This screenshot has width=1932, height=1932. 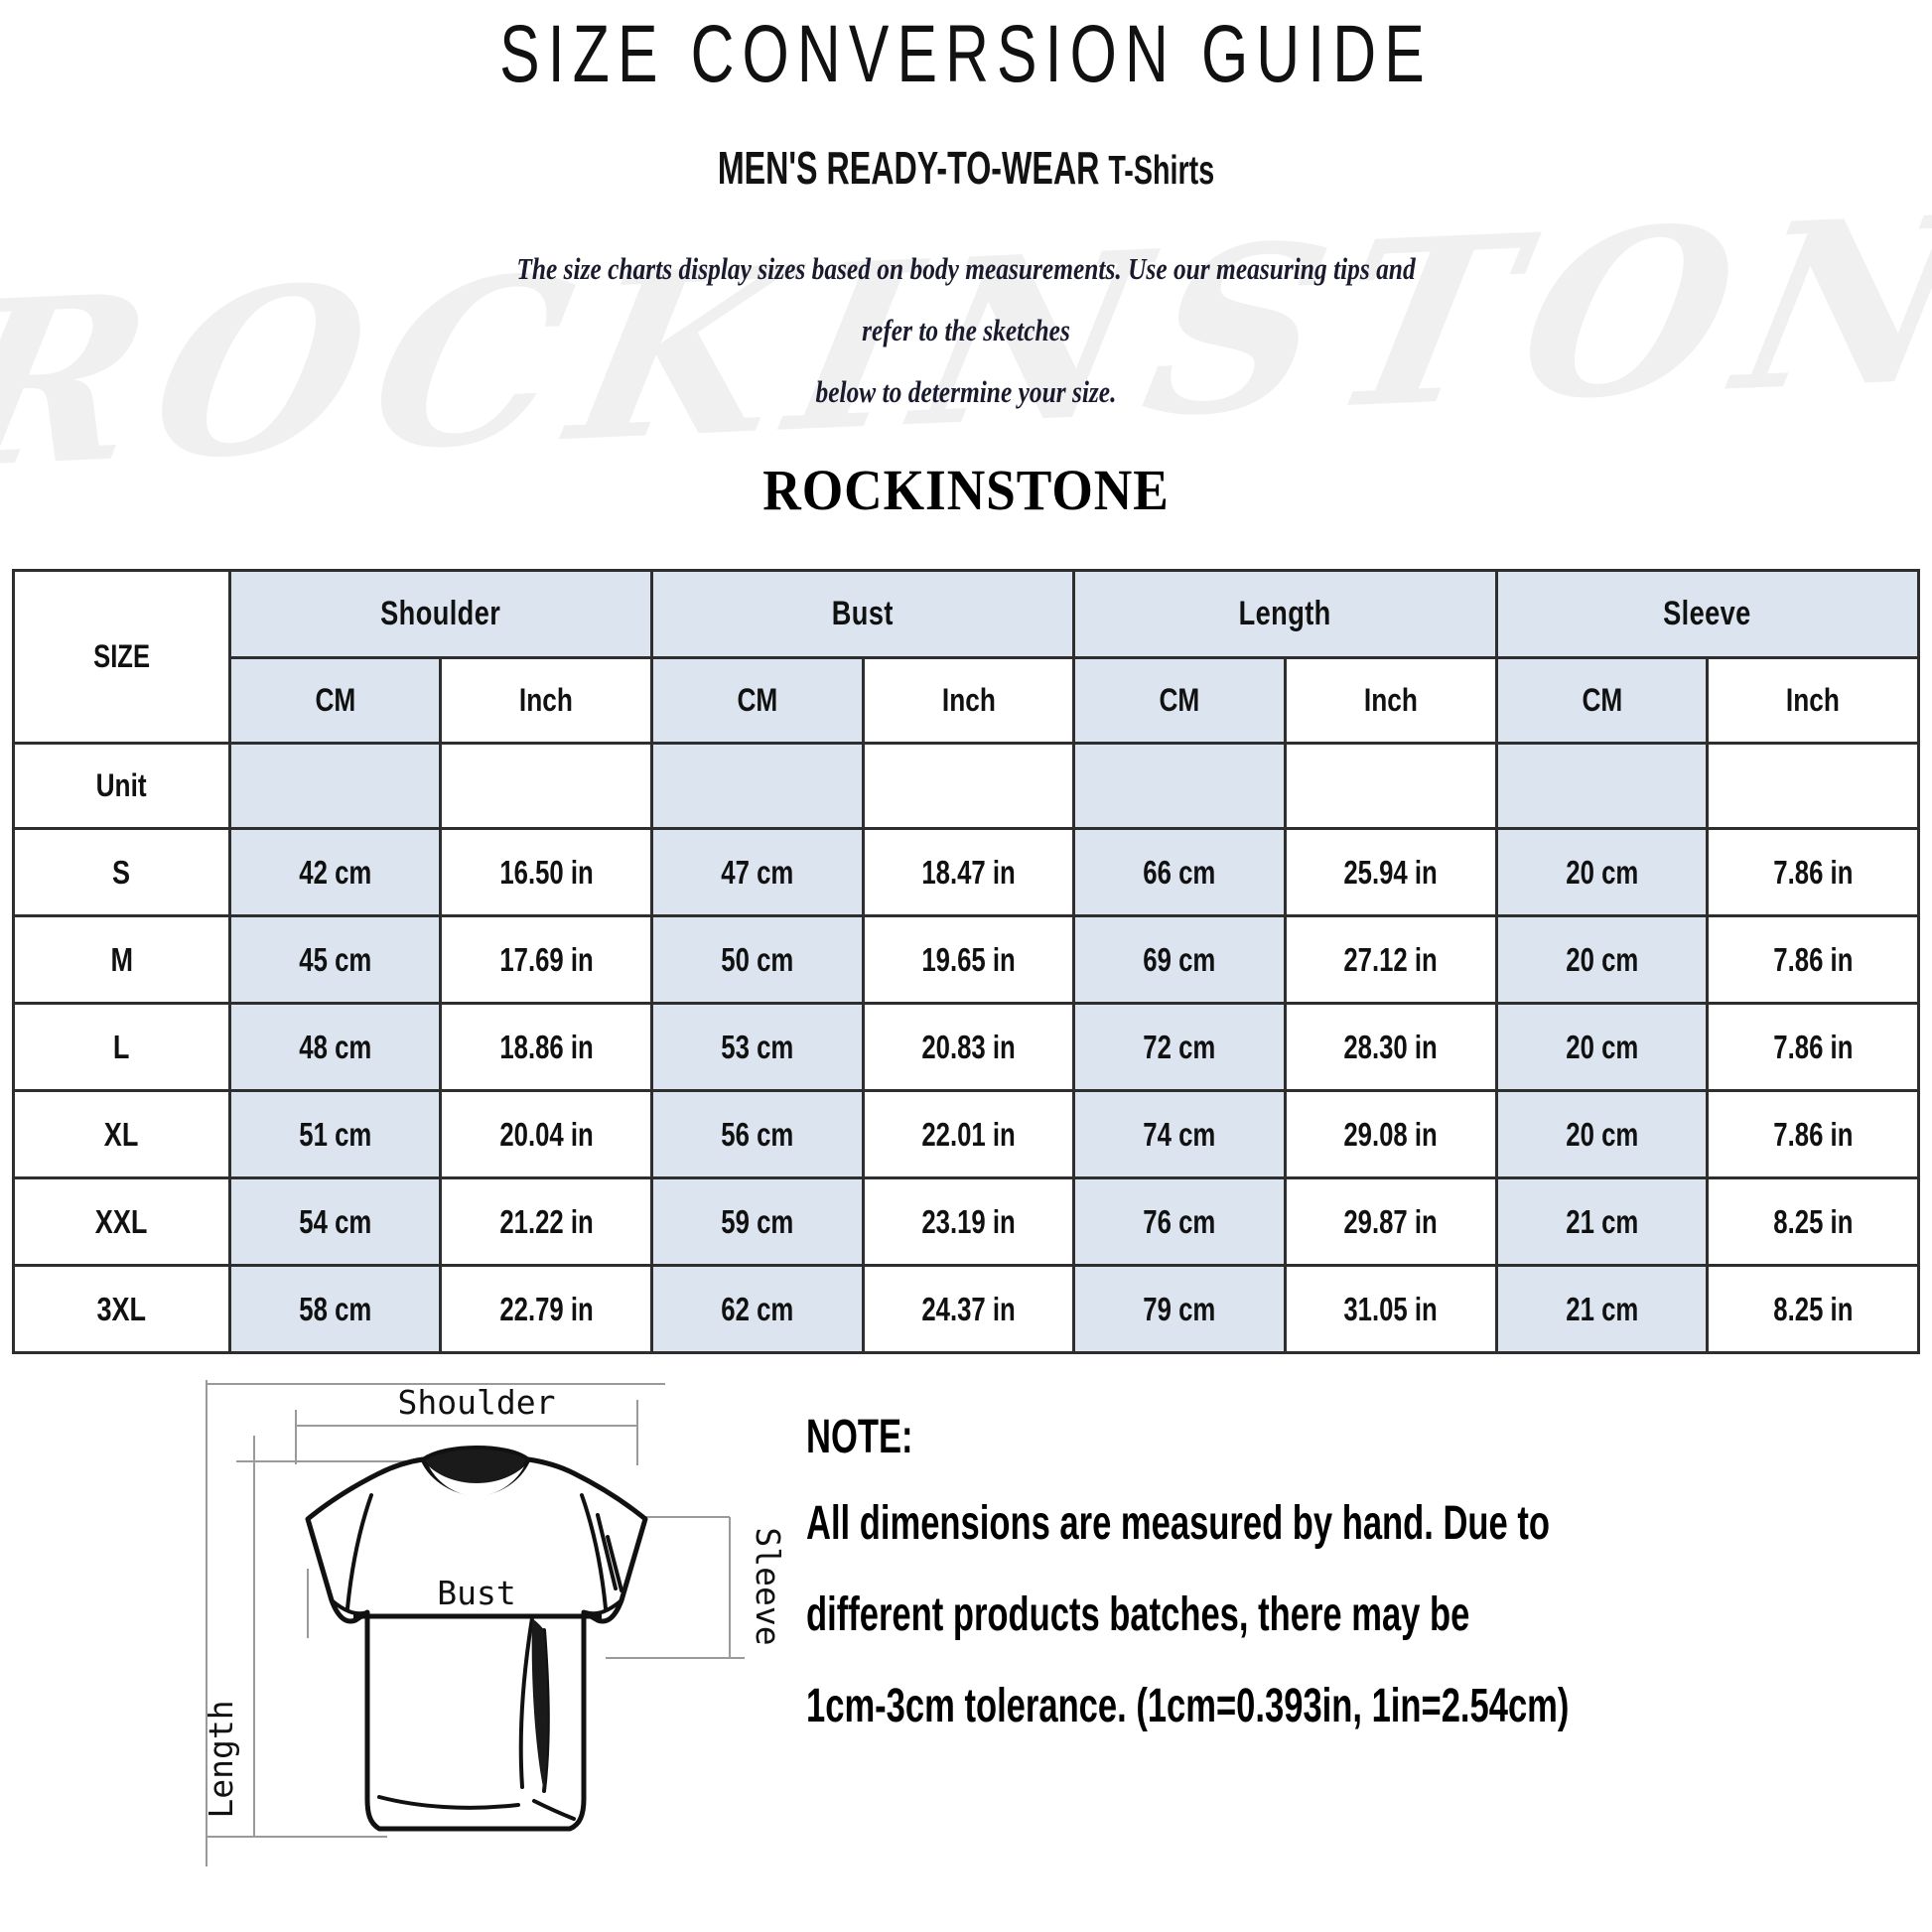 I want to click on header-group-shoulder: Shoulder, so click(x=440, y=614).